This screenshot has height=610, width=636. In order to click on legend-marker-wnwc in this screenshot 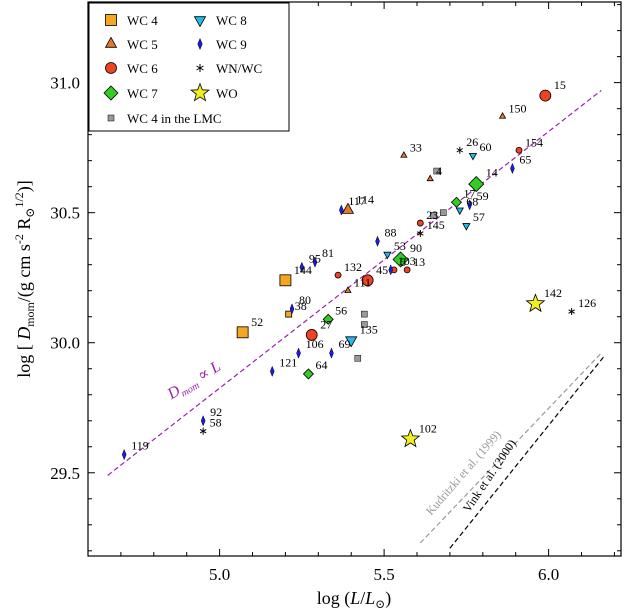, I will do `click(200, 68)`.